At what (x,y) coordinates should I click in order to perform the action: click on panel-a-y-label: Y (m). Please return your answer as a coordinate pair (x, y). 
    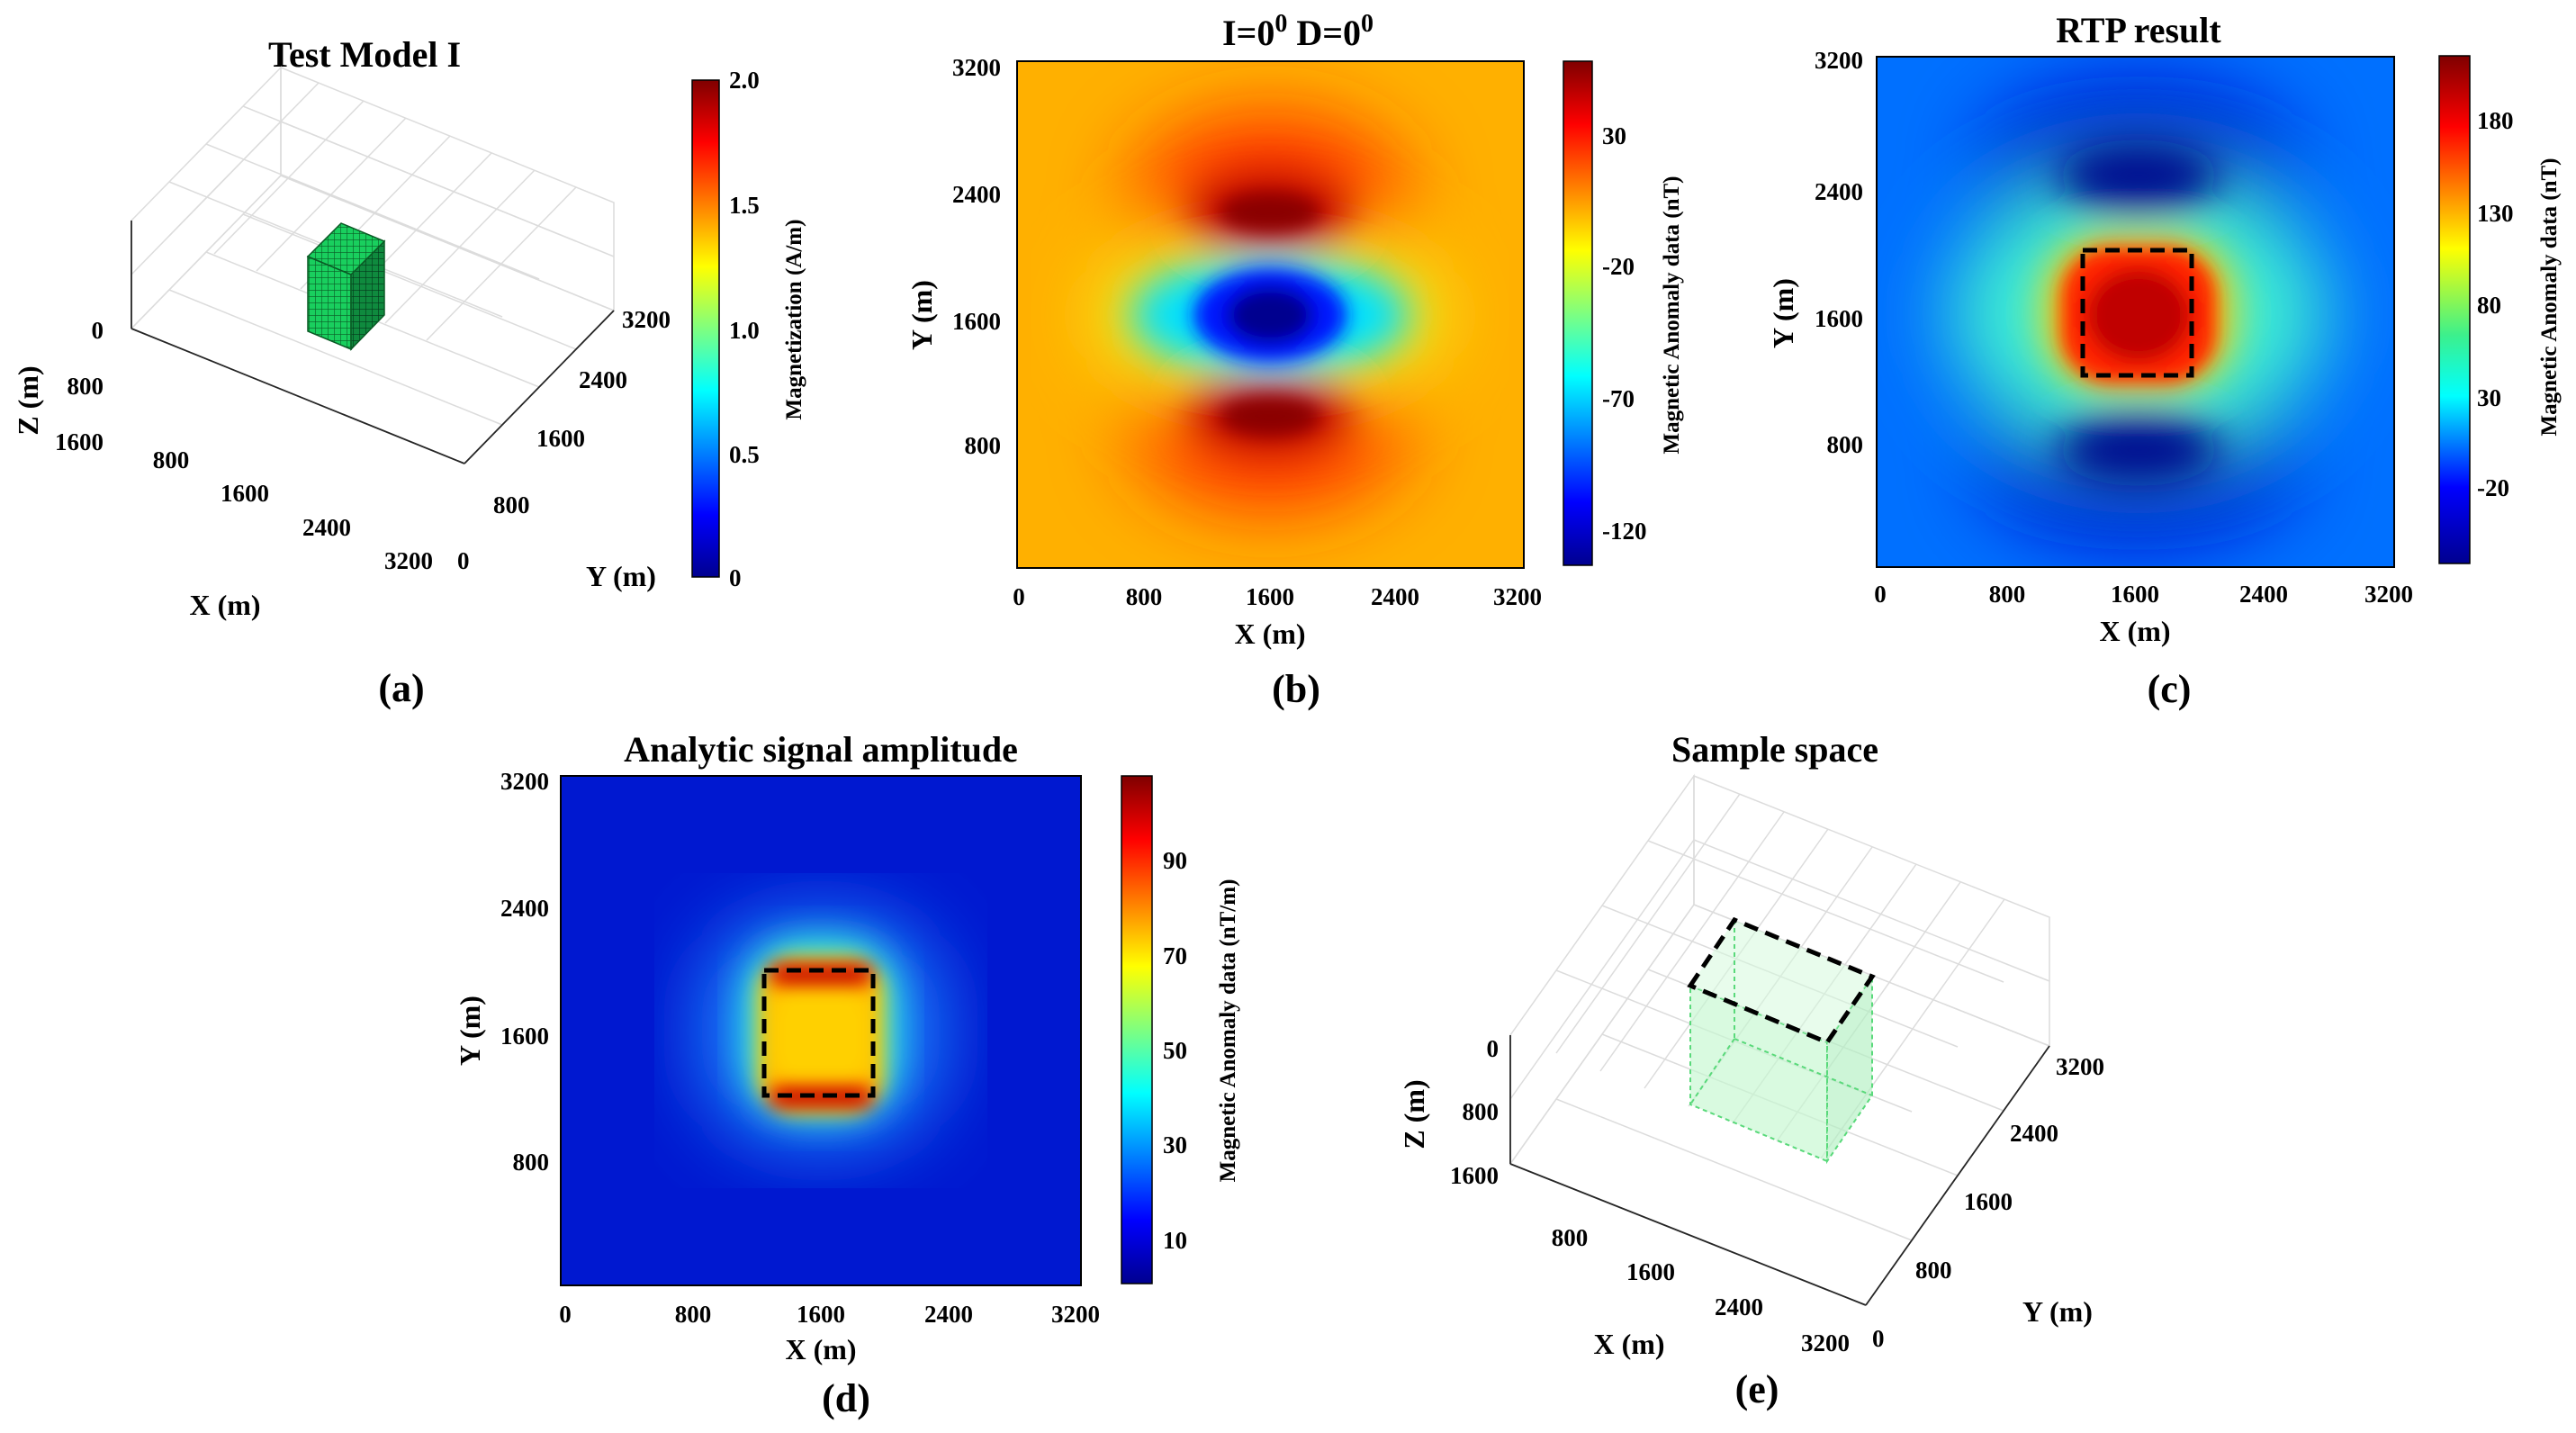
    Looking at the image, I should click on (621, 576).